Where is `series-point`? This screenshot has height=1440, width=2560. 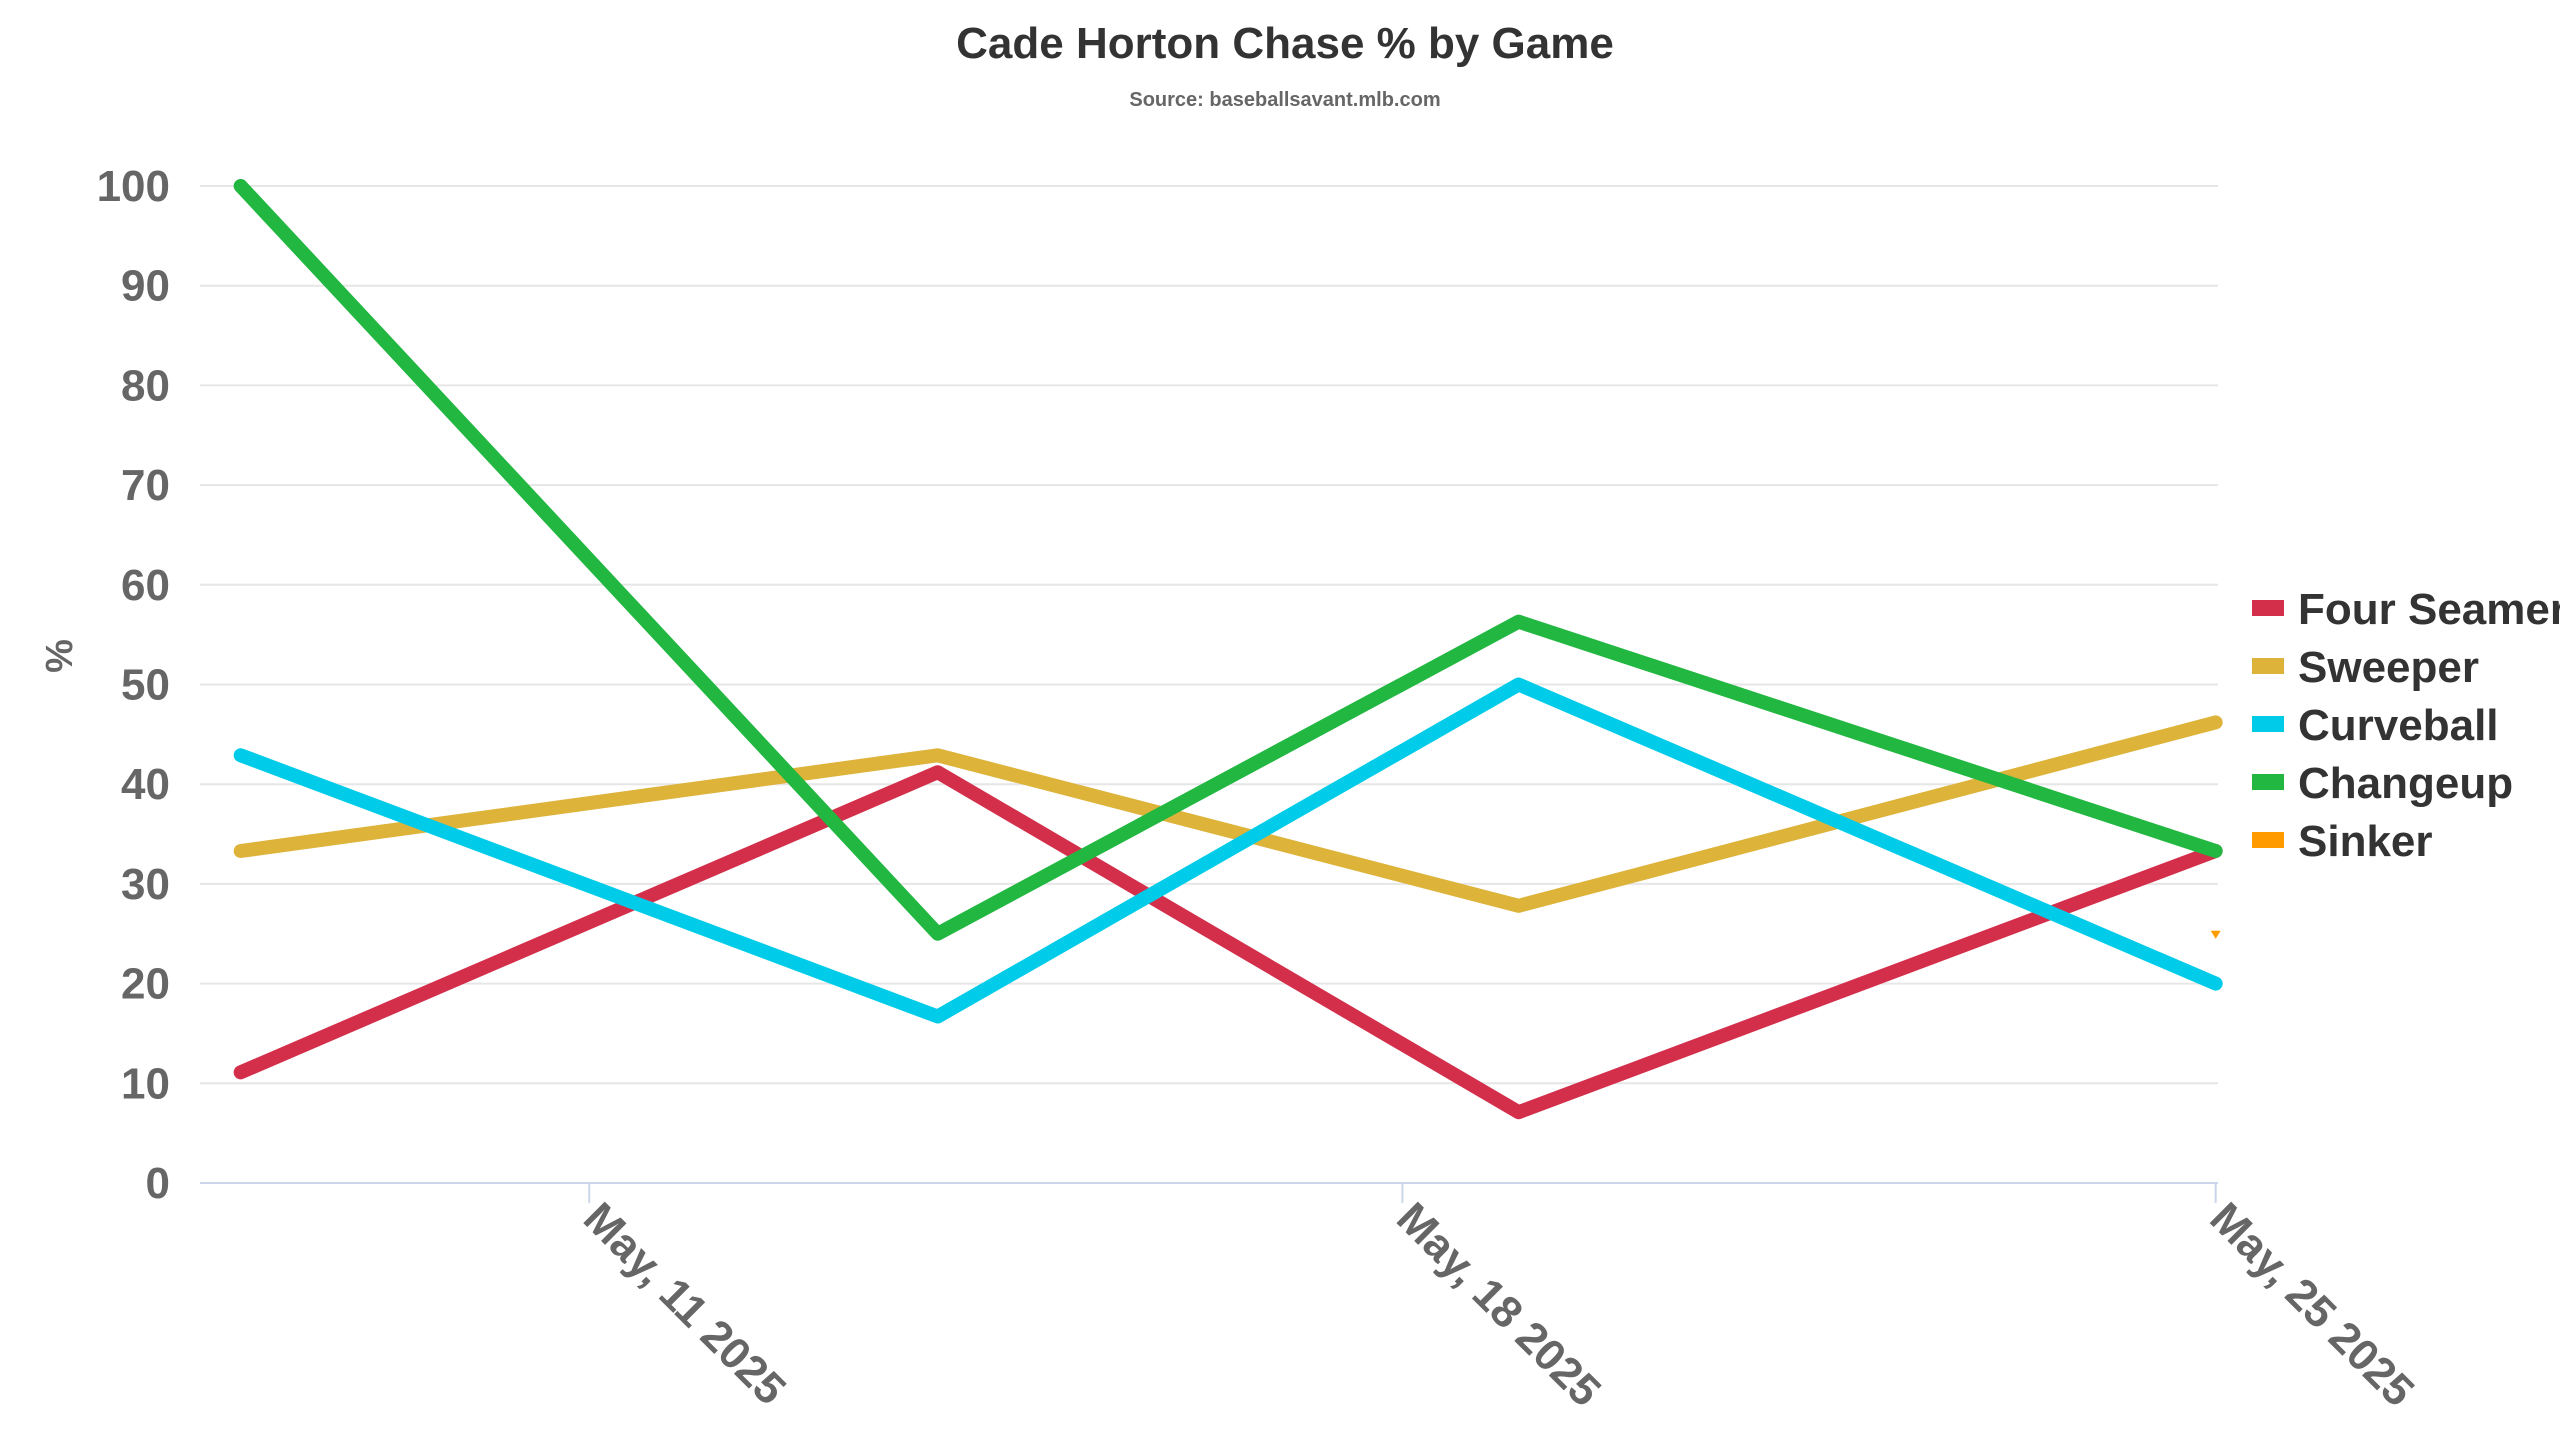 series-point is located at coordinates (2215, 934).